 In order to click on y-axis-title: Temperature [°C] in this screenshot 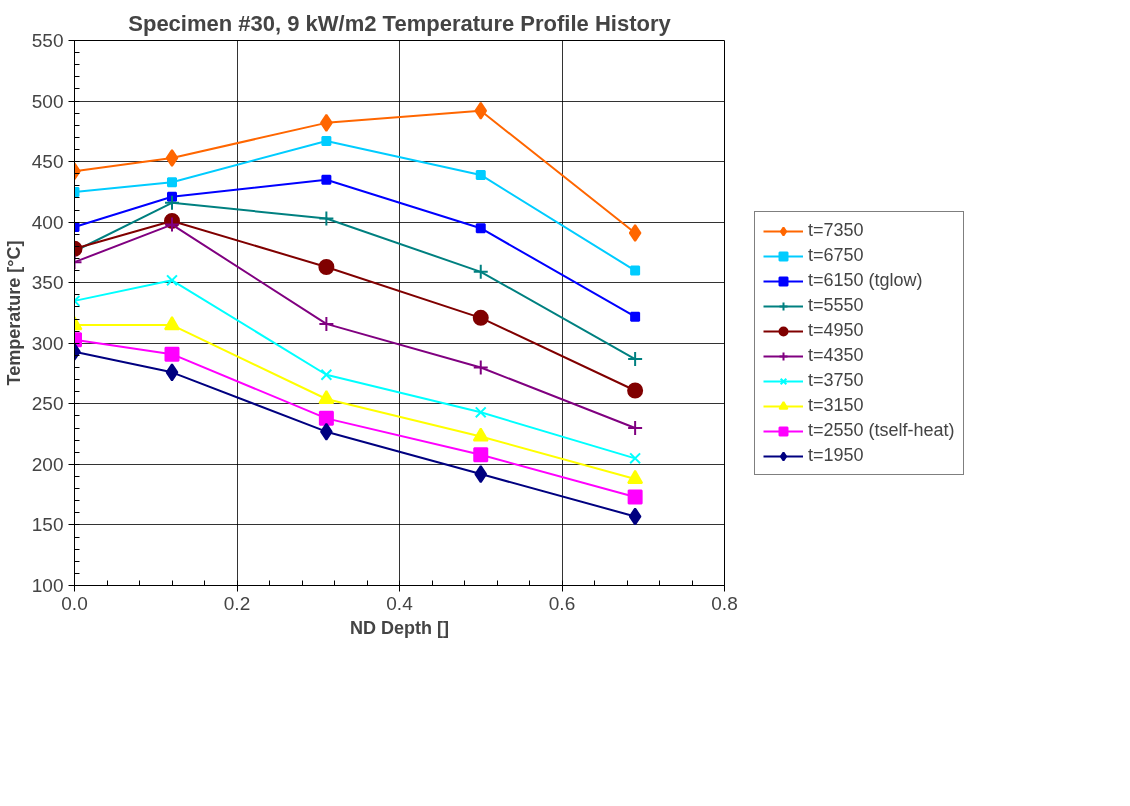, I will do `click(13, 313)`.